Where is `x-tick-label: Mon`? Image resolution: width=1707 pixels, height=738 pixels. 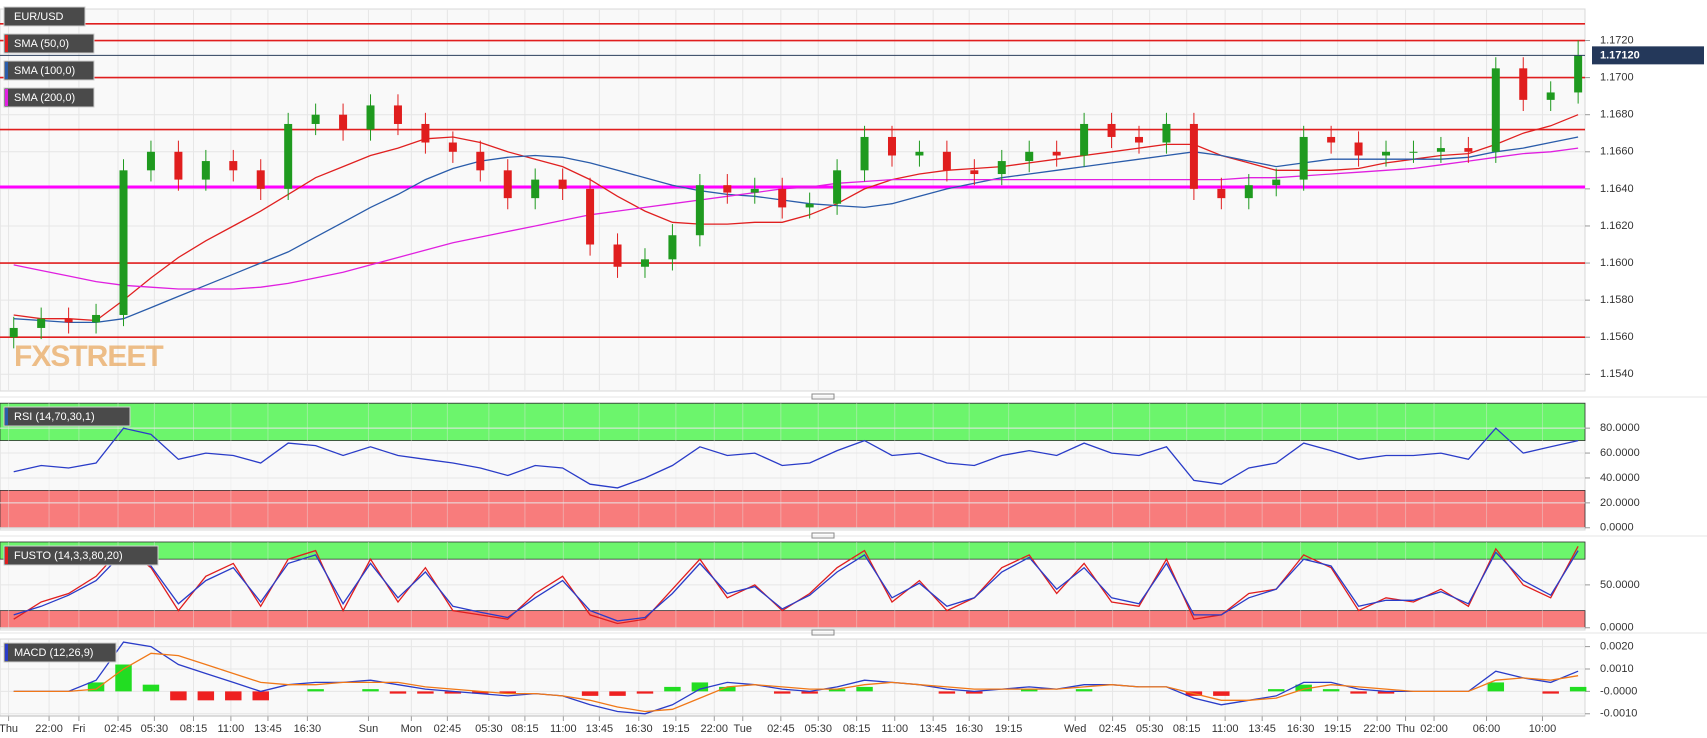
x-tick-label: Mon is located at coordinates (411, 729).